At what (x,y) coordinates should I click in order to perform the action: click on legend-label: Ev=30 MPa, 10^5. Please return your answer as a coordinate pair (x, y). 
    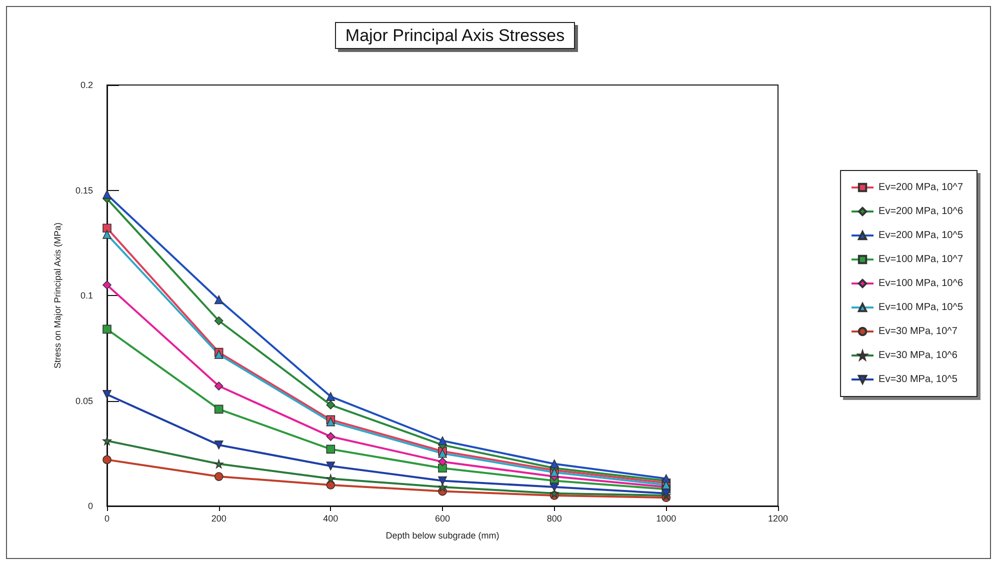
    Looking at the image, I should click on (918, 379).